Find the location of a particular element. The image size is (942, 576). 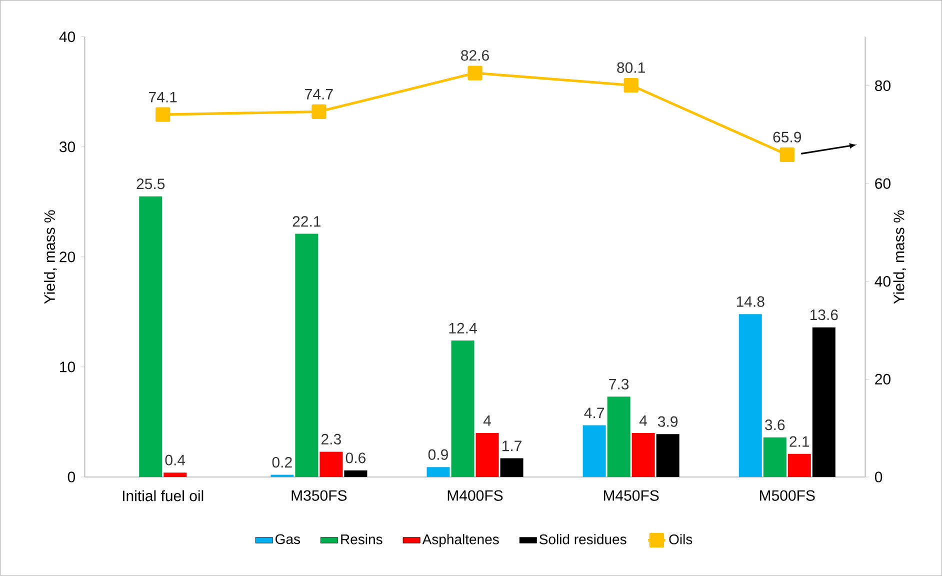

y-tick-label: 40 is located at coordinates (67, 37).